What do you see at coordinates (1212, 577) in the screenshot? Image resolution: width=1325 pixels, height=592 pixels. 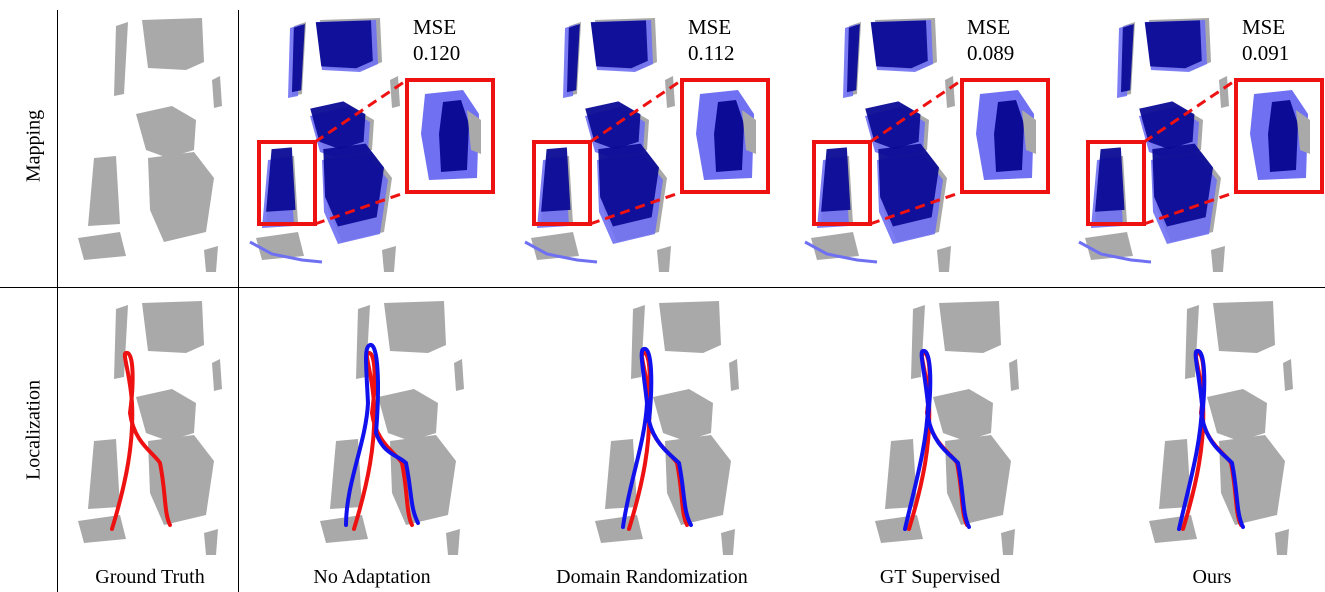 I see `column-label-ours: Ours` at bounding box center [1212, 577].